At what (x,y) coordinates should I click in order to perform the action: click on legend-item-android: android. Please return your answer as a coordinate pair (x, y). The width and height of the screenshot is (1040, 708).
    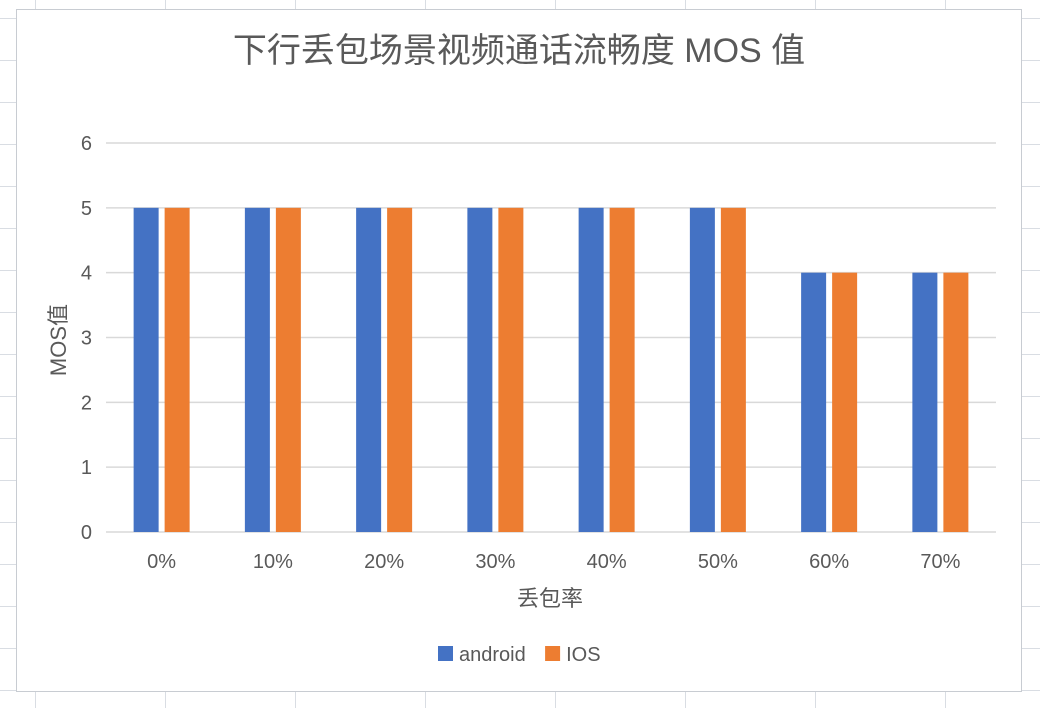
    Looking at the image, I should click on (482, 655).